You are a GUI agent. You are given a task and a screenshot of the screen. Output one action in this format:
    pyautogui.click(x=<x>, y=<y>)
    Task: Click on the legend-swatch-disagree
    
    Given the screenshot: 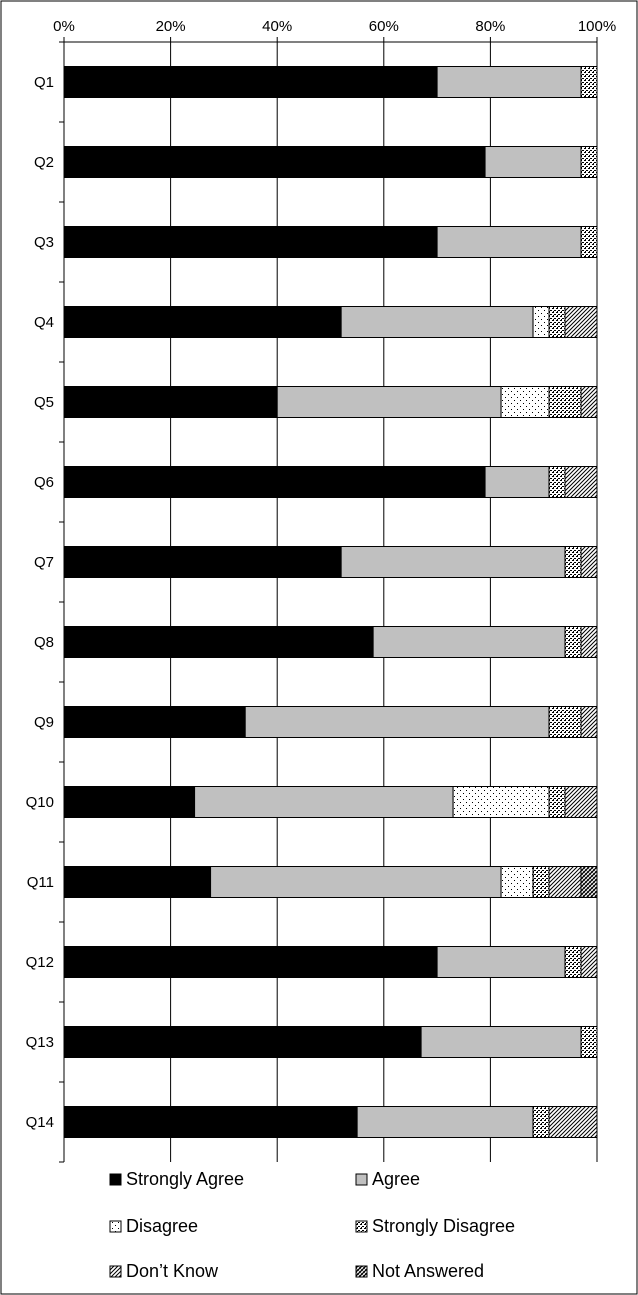 What is the action you would take?
    pyautogui.click(x=115, y=1226)
    